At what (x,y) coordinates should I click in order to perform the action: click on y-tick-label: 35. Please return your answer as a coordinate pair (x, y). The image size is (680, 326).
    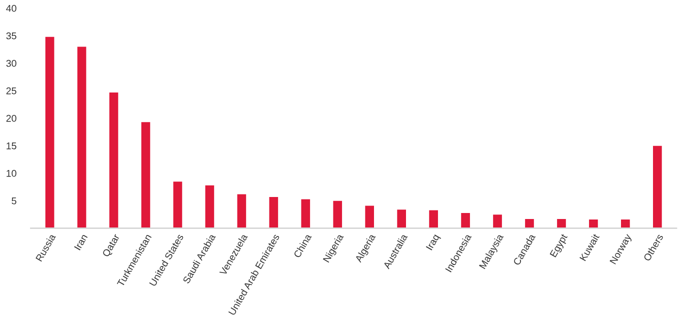
    Looking at the image, I should click on (11, 36).